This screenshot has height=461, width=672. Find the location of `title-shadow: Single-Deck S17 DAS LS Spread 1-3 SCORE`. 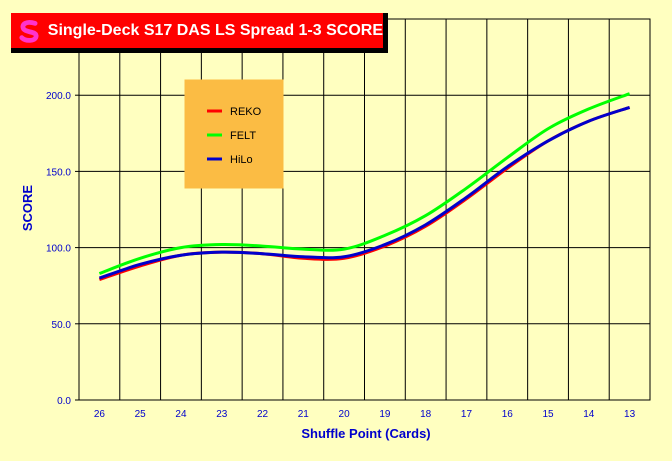

title-shadow: Single-Deck S17 DAS LS Spread 1-3 SCORE is located at coordinates (199, 33).